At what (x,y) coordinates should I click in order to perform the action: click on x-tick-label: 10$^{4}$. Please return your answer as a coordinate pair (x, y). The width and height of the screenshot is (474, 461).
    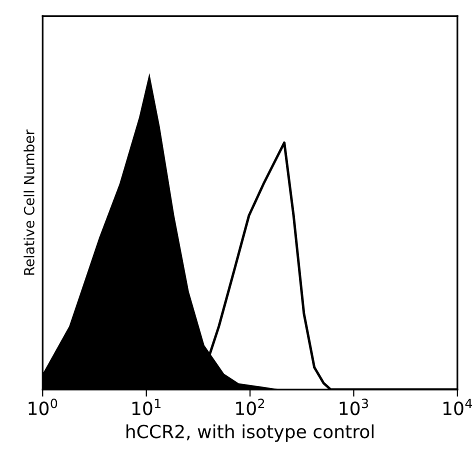
    Looking at the image, I should click on (458, 407).